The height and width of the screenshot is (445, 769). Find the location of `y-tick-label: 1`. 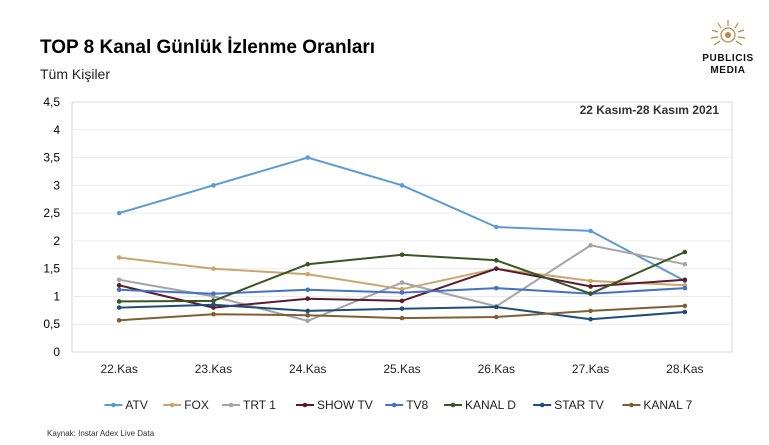

y-tick-label: 1 is located at coordinates (56, 296).